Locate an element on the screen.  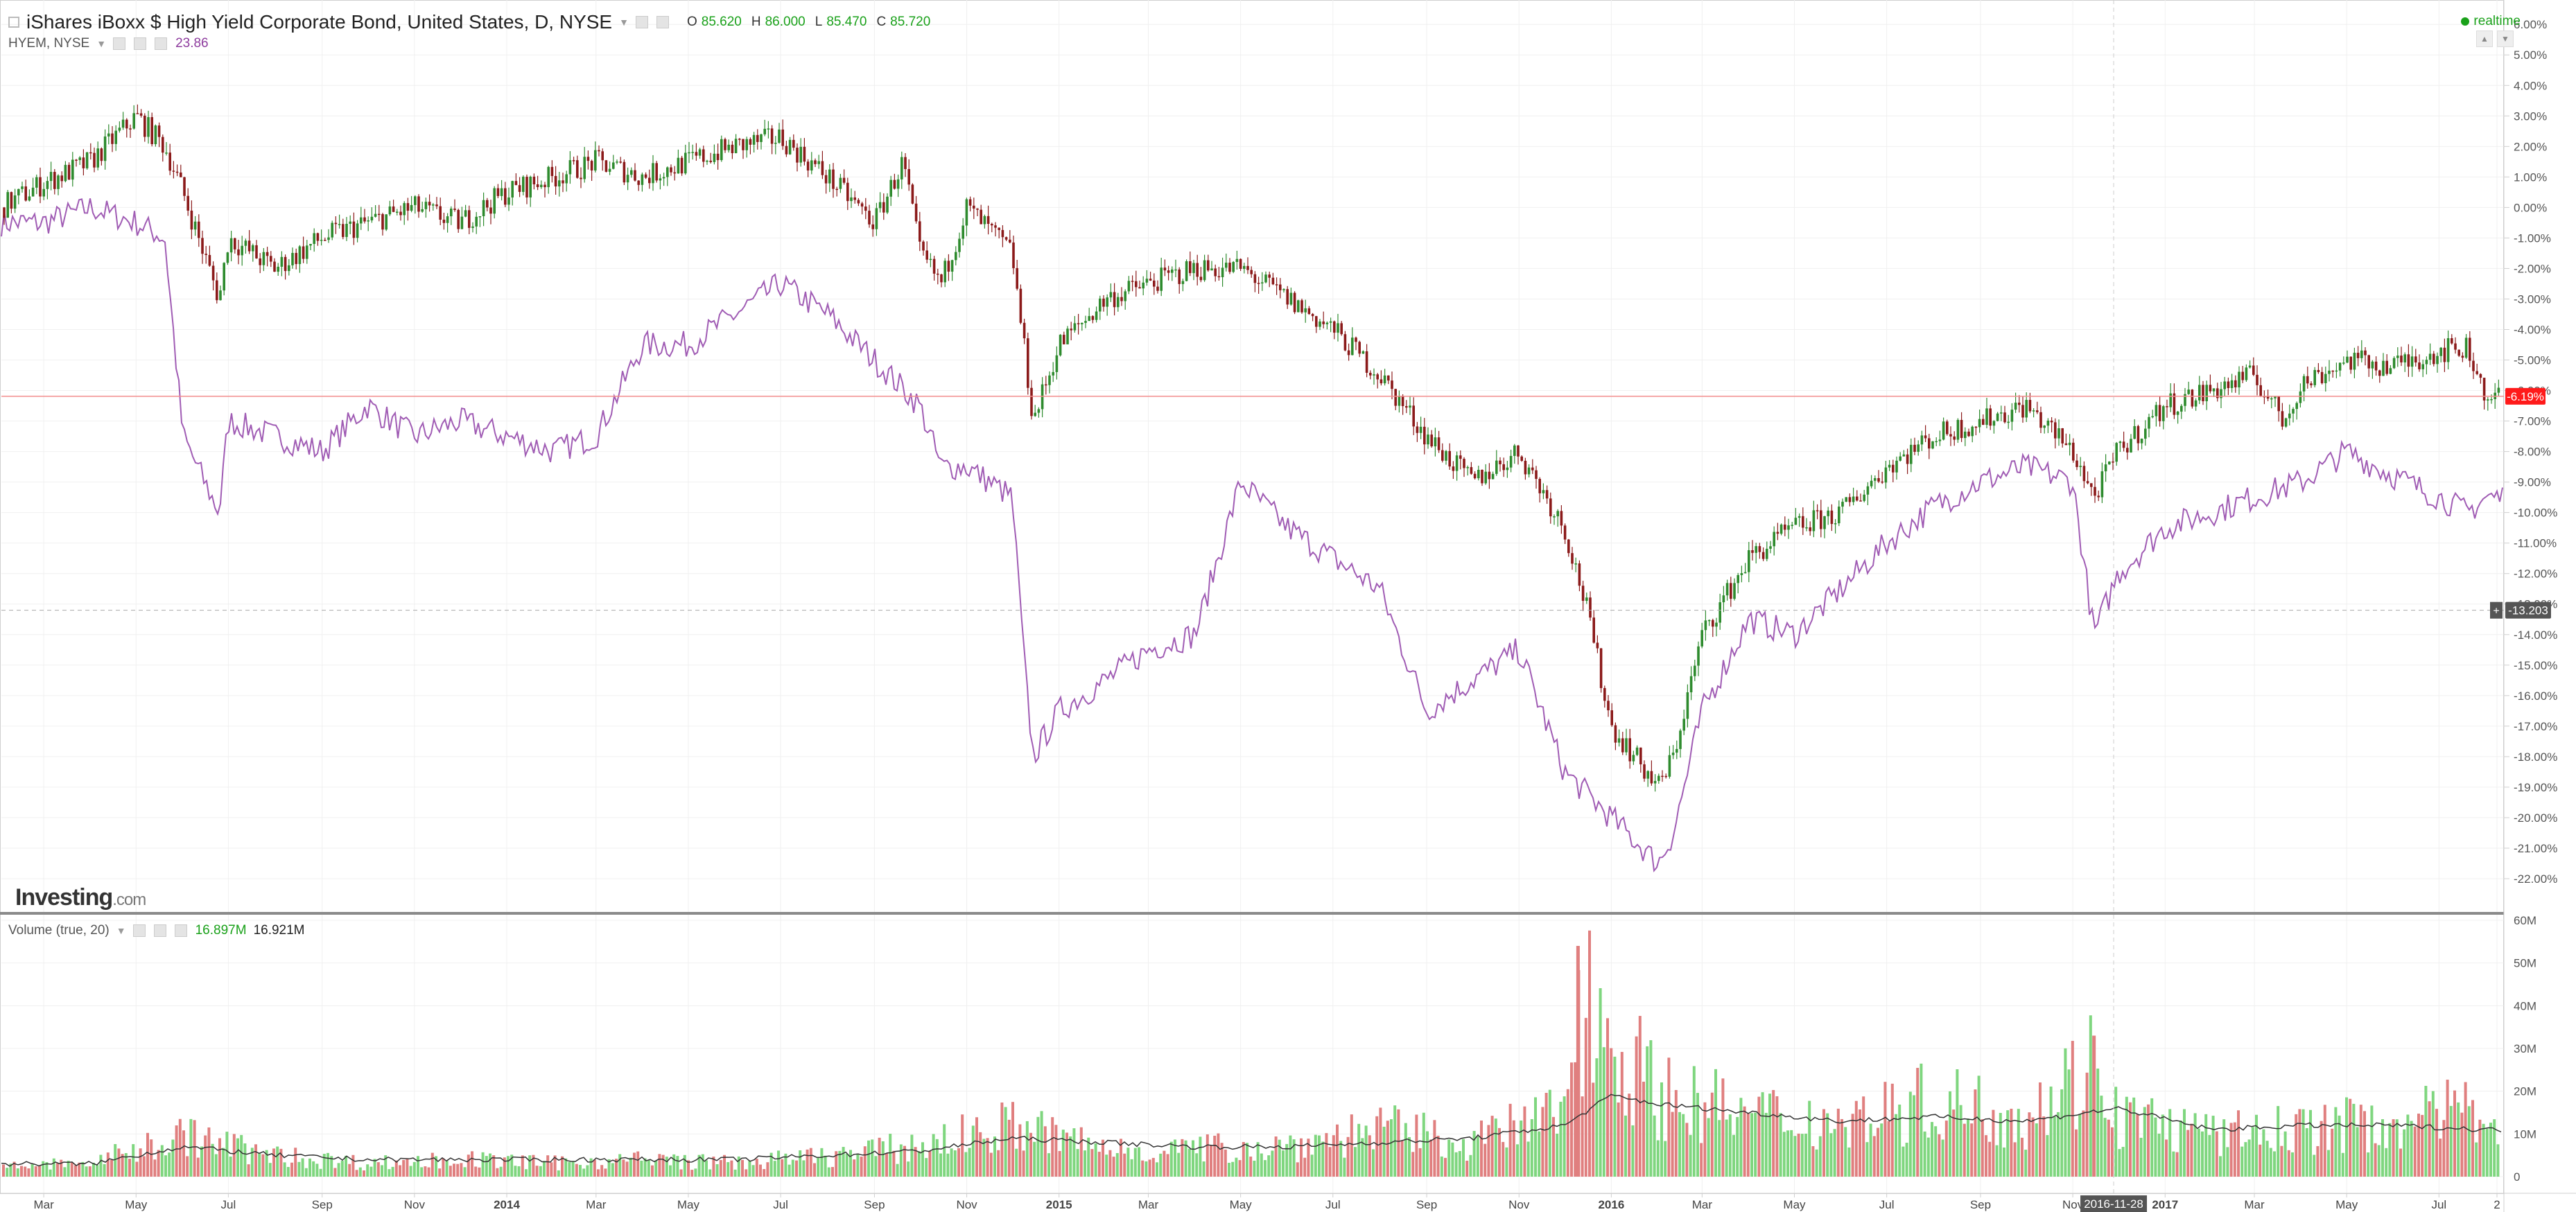
panel-divider is located at coordinates (1252, 913).